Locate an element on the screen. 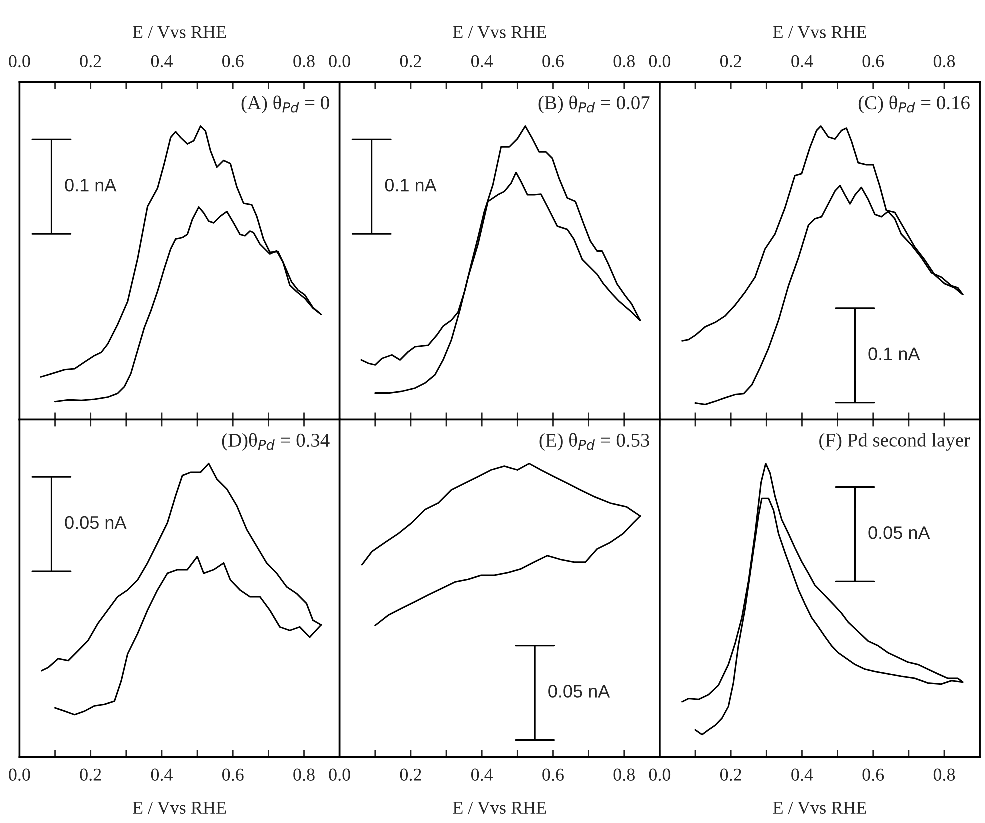 This screenshot has height=823, width=985. chart-title: (D)θ$_{Pd}$ = 0.34 is located at coordinates (276, 442).